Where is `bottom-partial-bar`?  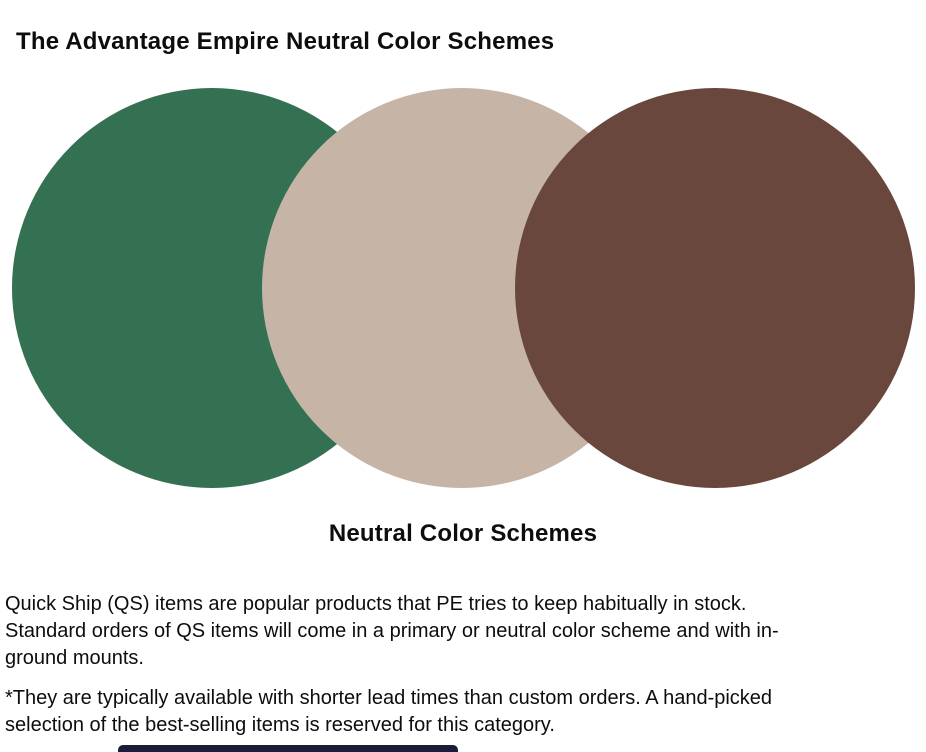
bottom-partial-bar is located at coordinates (288, 748).